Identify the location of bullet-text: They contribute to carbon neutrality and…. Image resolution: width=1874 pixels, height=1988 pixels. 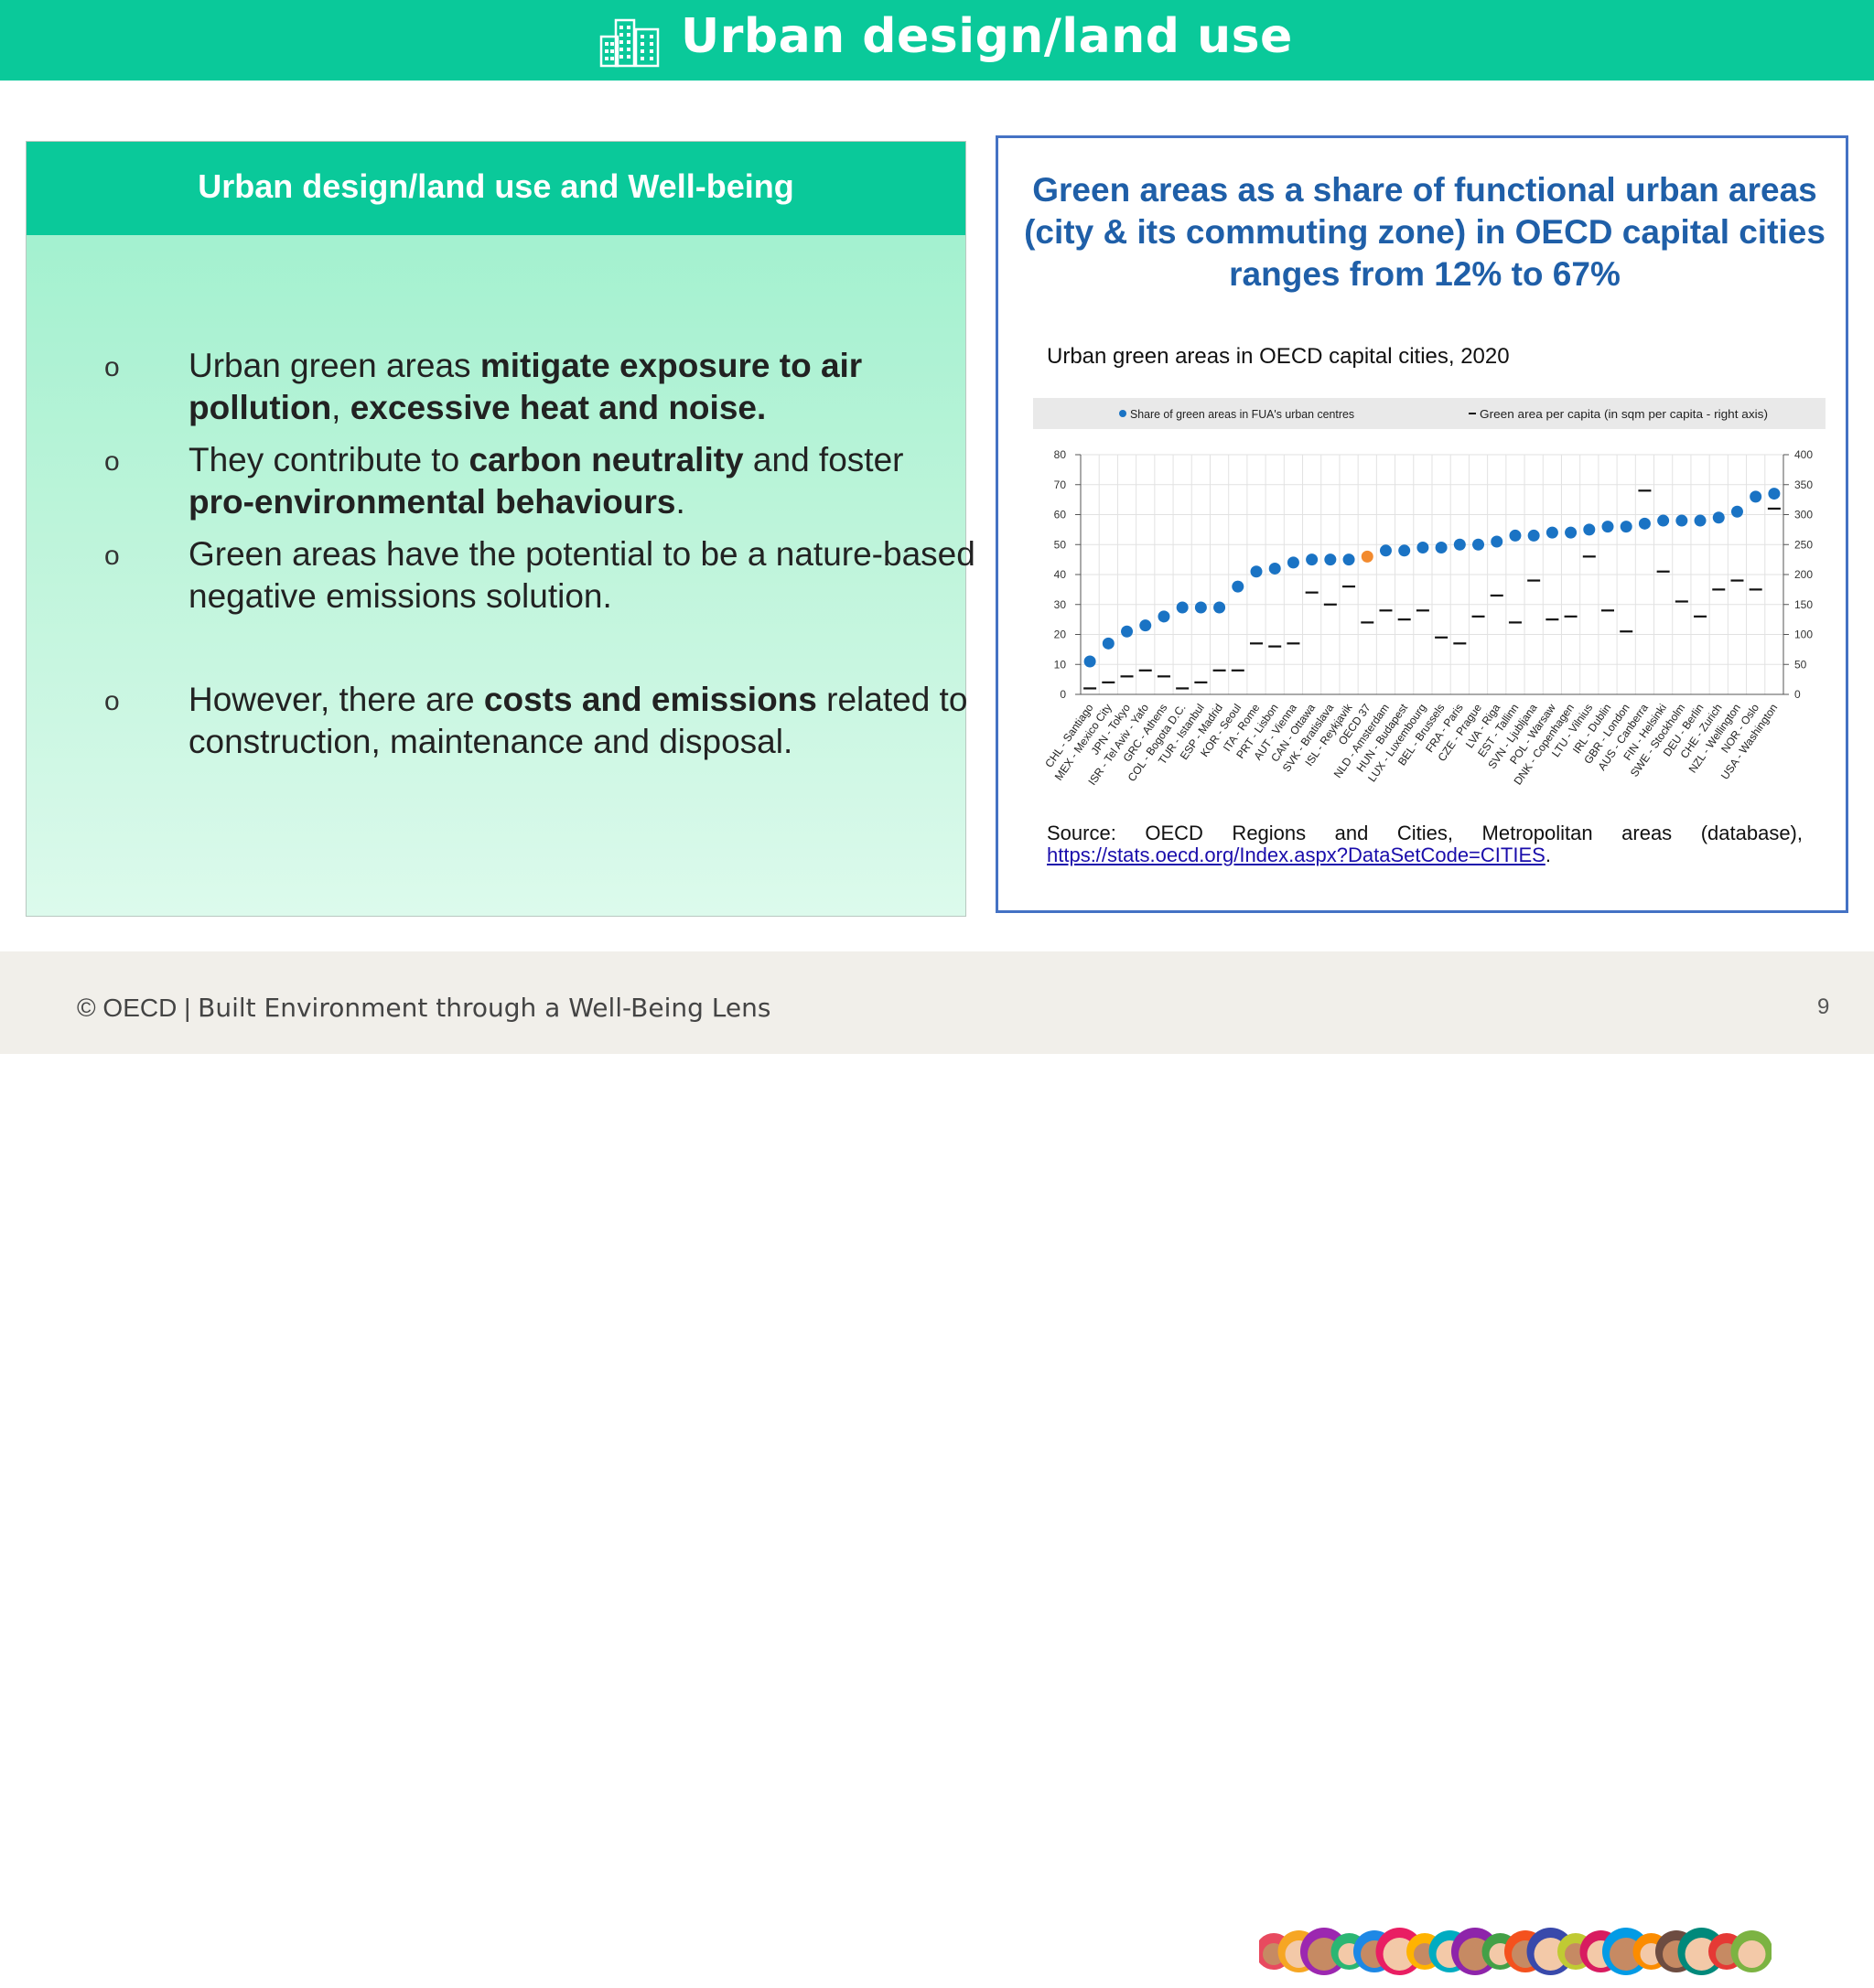
(581, 481).